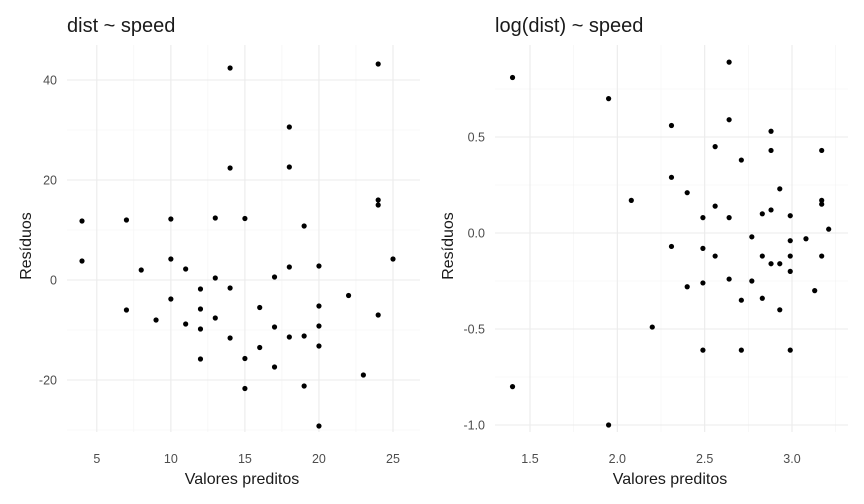 The width and height of the screenshot is (864, 504). I want to click on right-x-axis-title: Valores preditos, so click(670, 479).